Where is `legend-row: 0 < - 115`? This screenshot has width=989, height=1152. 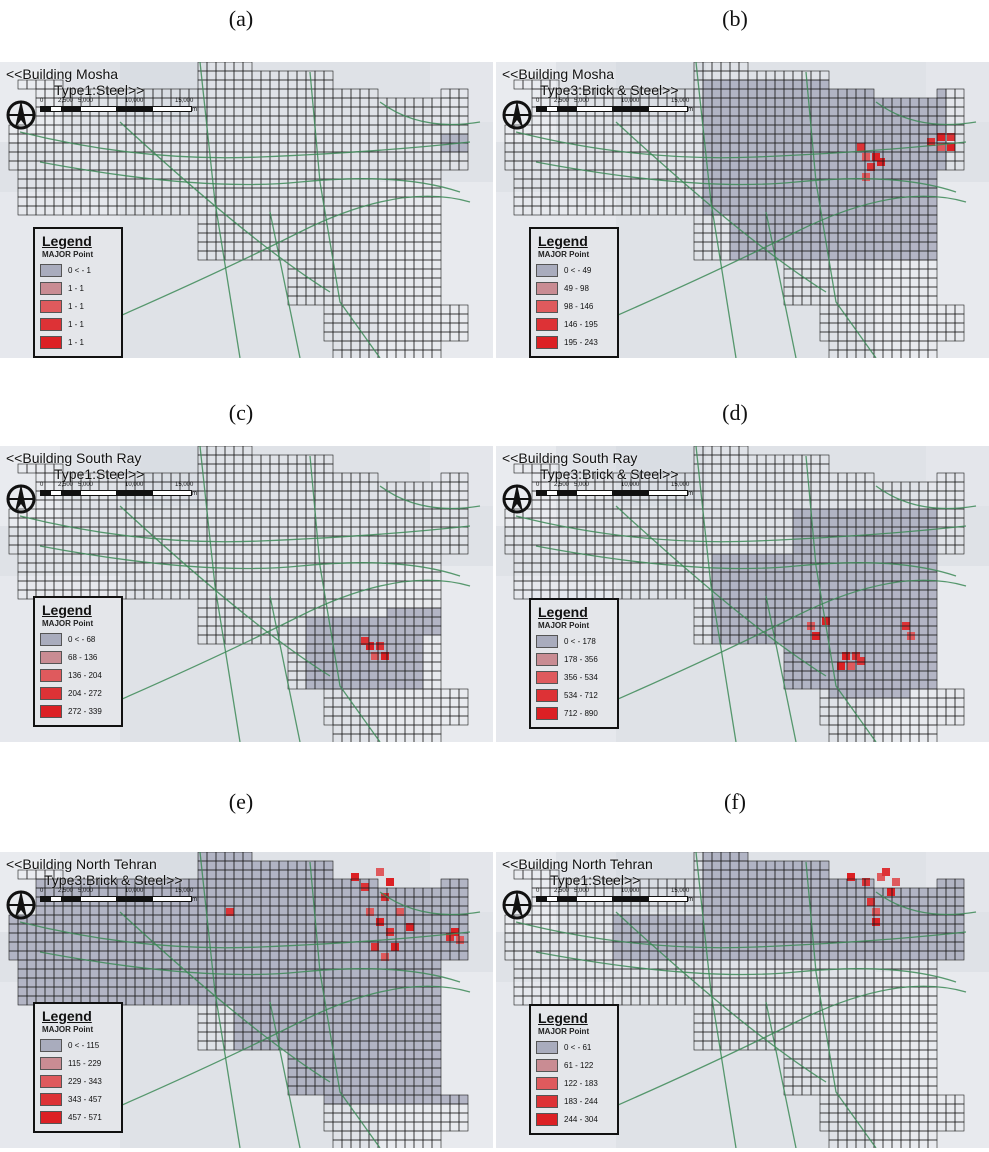 legend-row: 0 < - 115 is located at coordinates (78, 1045).